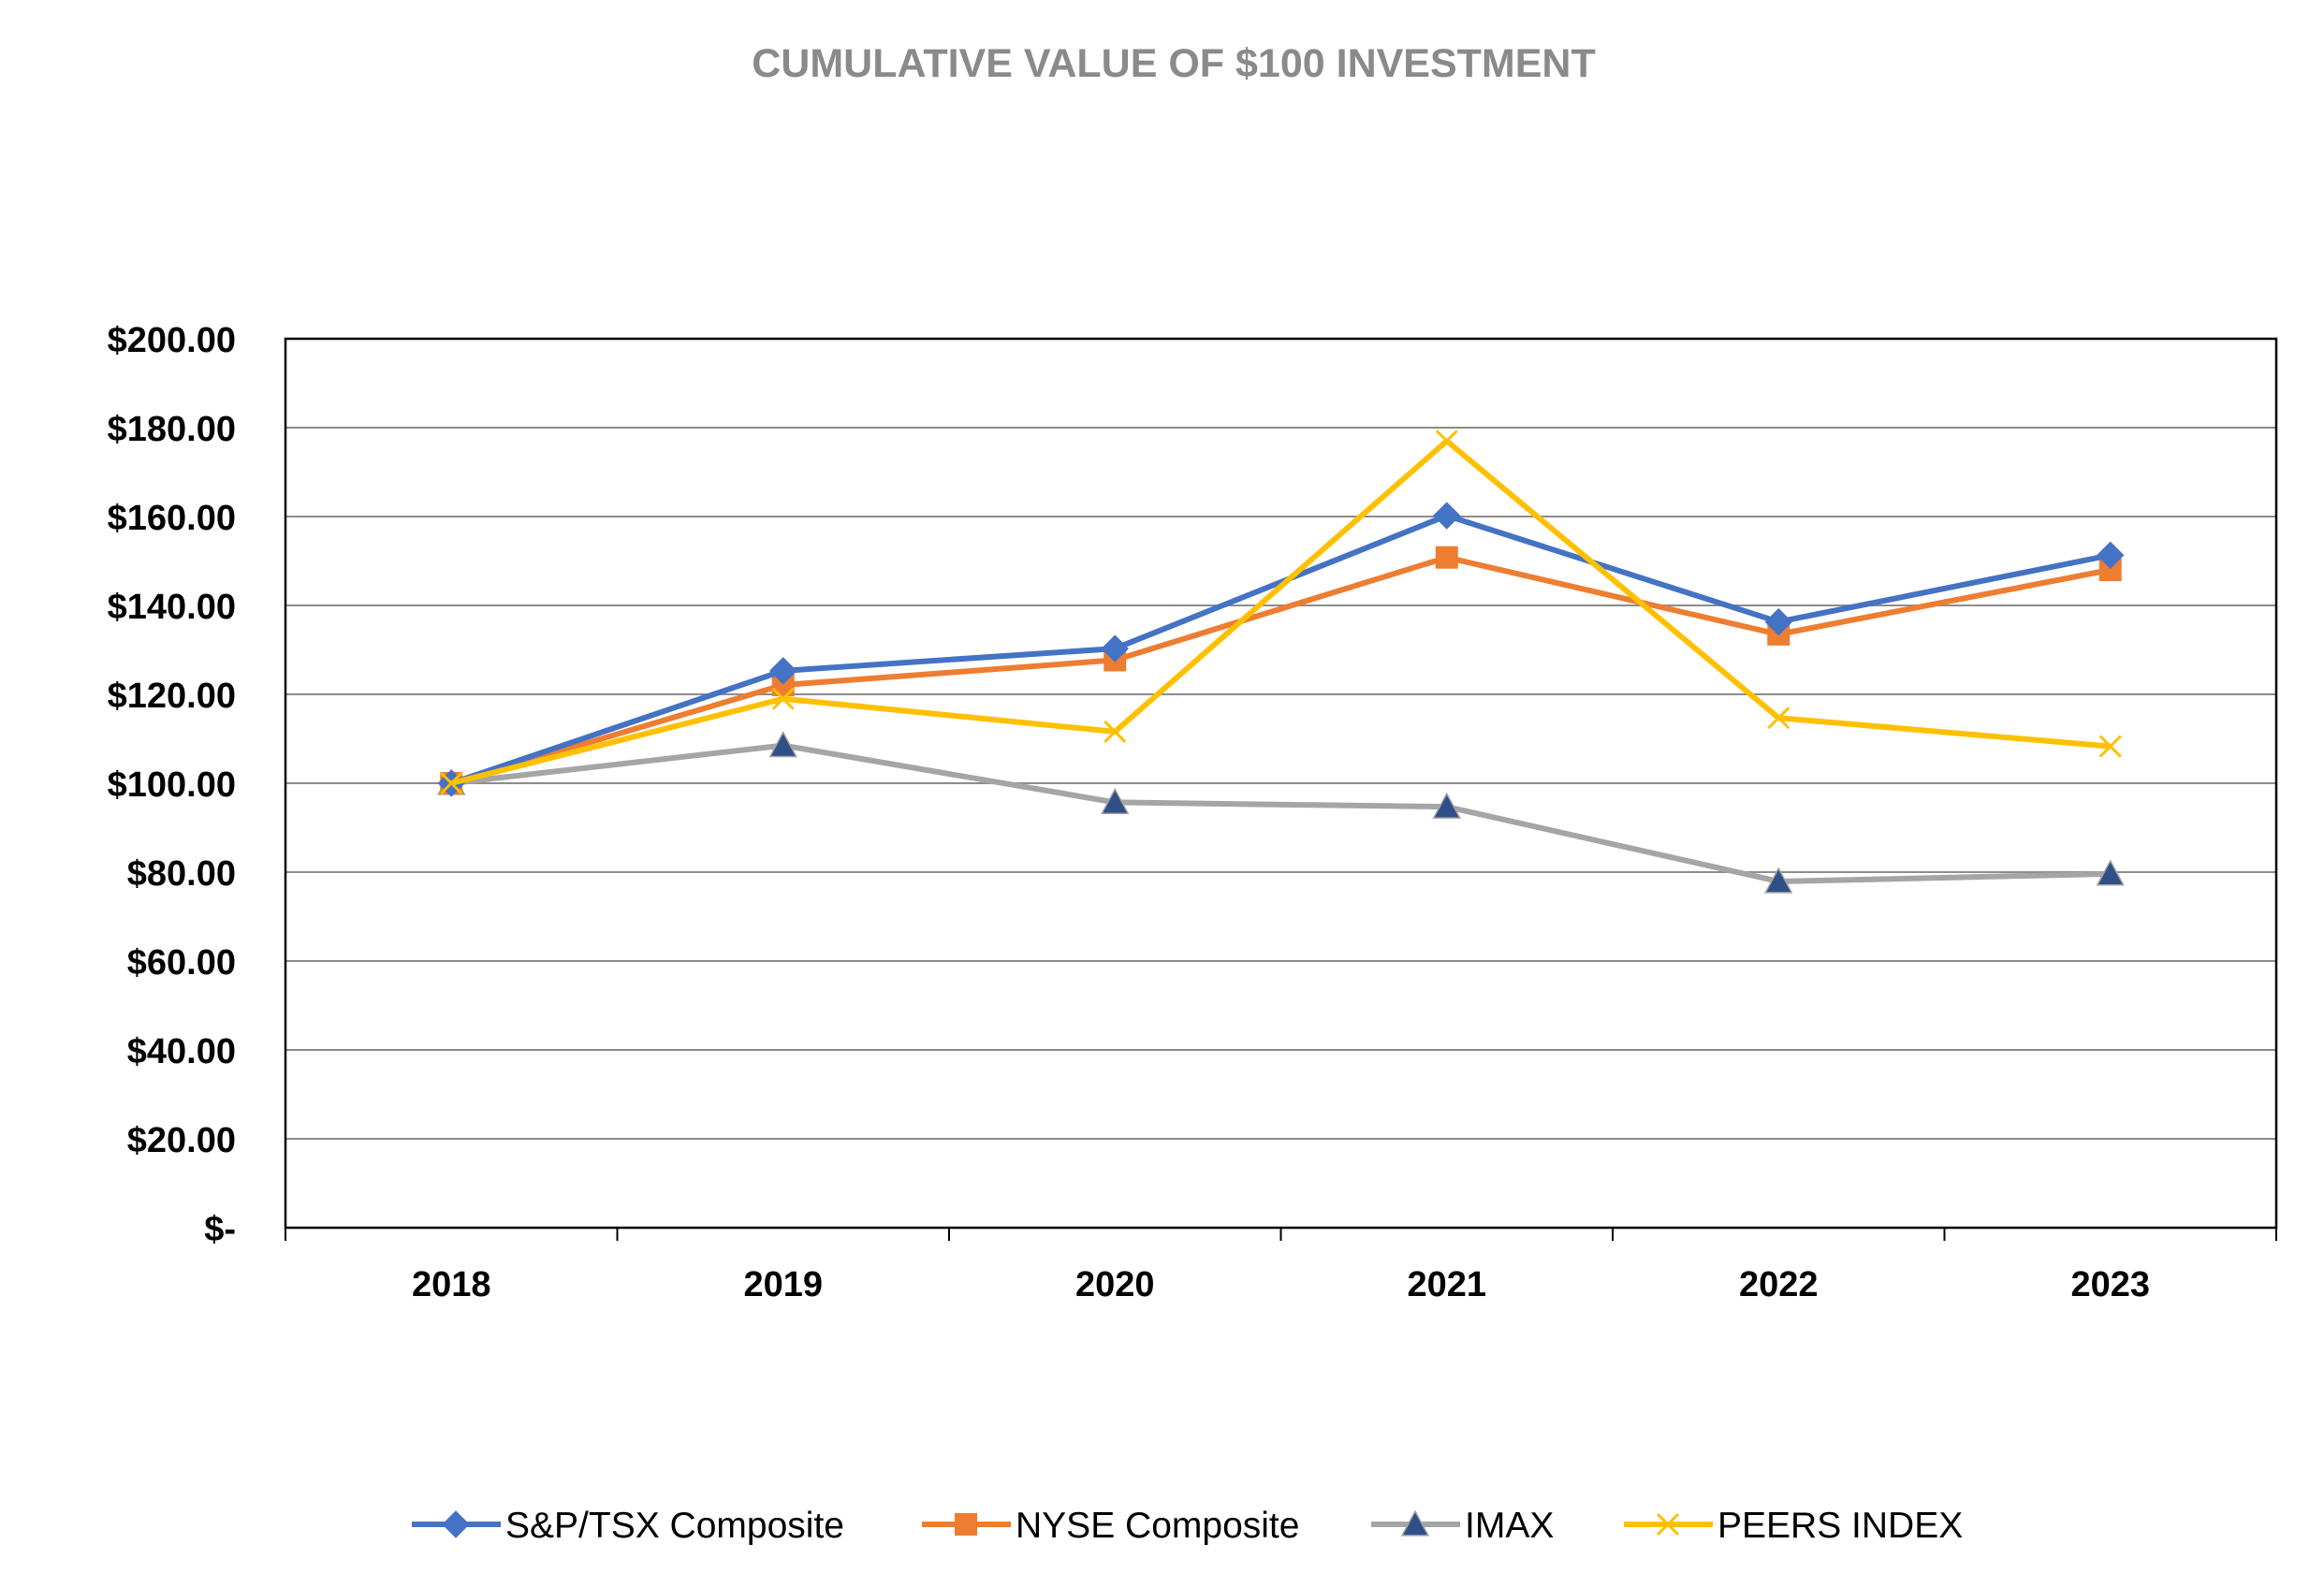  I want to click on x-tick-label: 2021, so click(1446, 1284).